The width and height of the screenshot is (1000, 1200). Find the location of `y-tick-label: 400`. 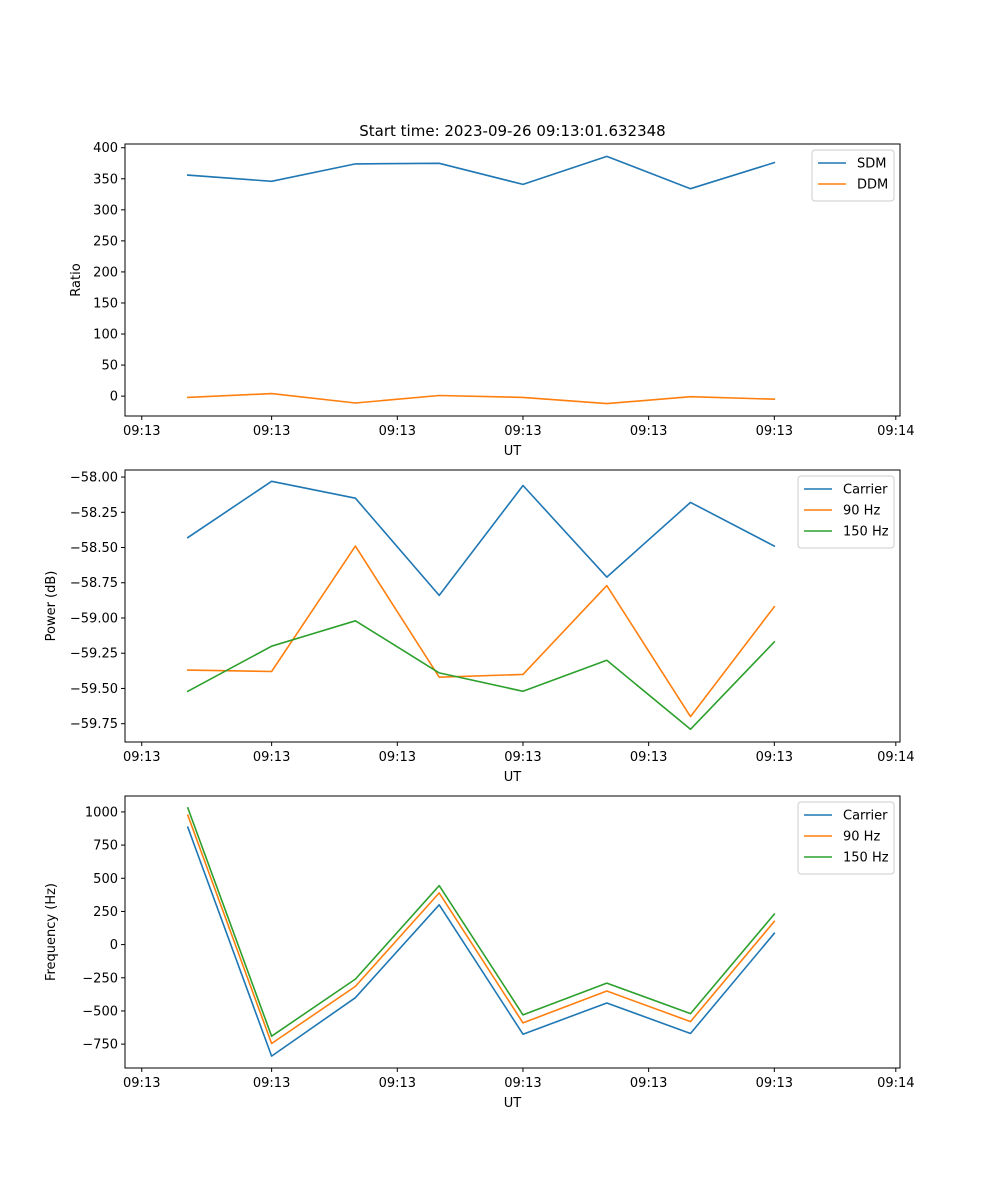

y-tick-label: 400 is located at coordinates (105, 148).